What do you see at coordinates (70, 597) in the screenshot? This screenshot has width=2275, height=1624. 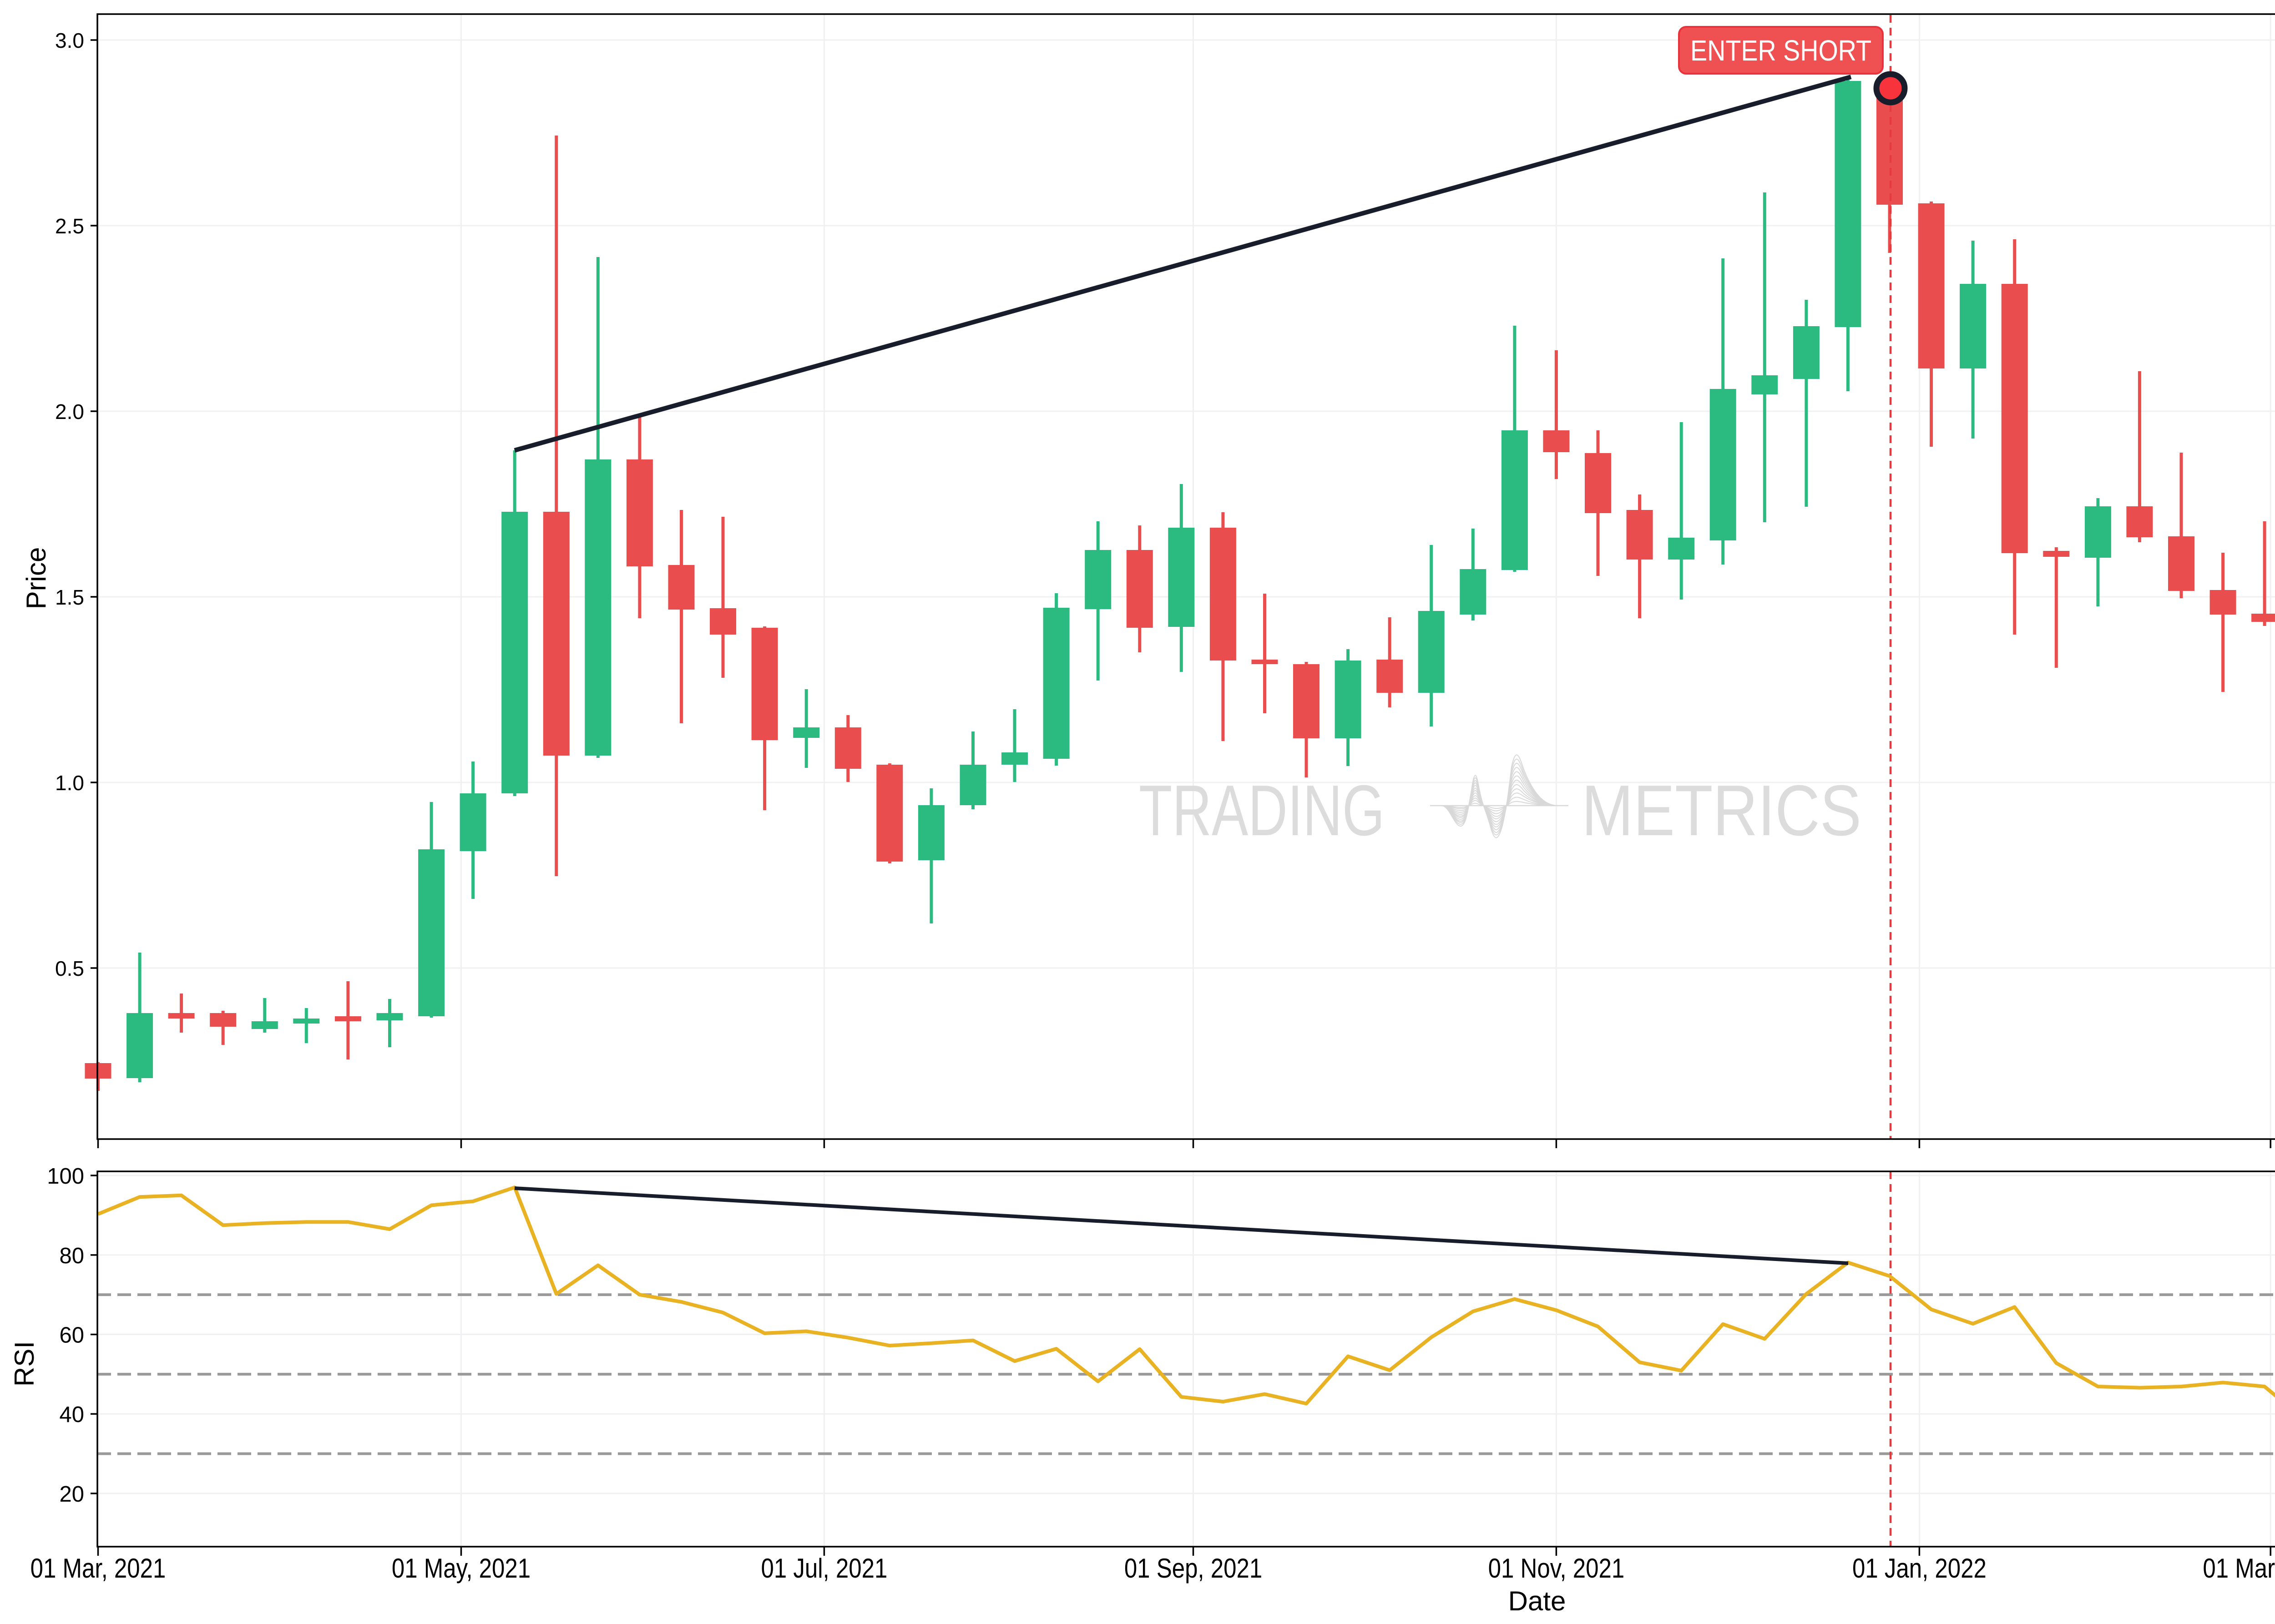 I see `svg-text: 1.5` at bounding box center [70, 597].